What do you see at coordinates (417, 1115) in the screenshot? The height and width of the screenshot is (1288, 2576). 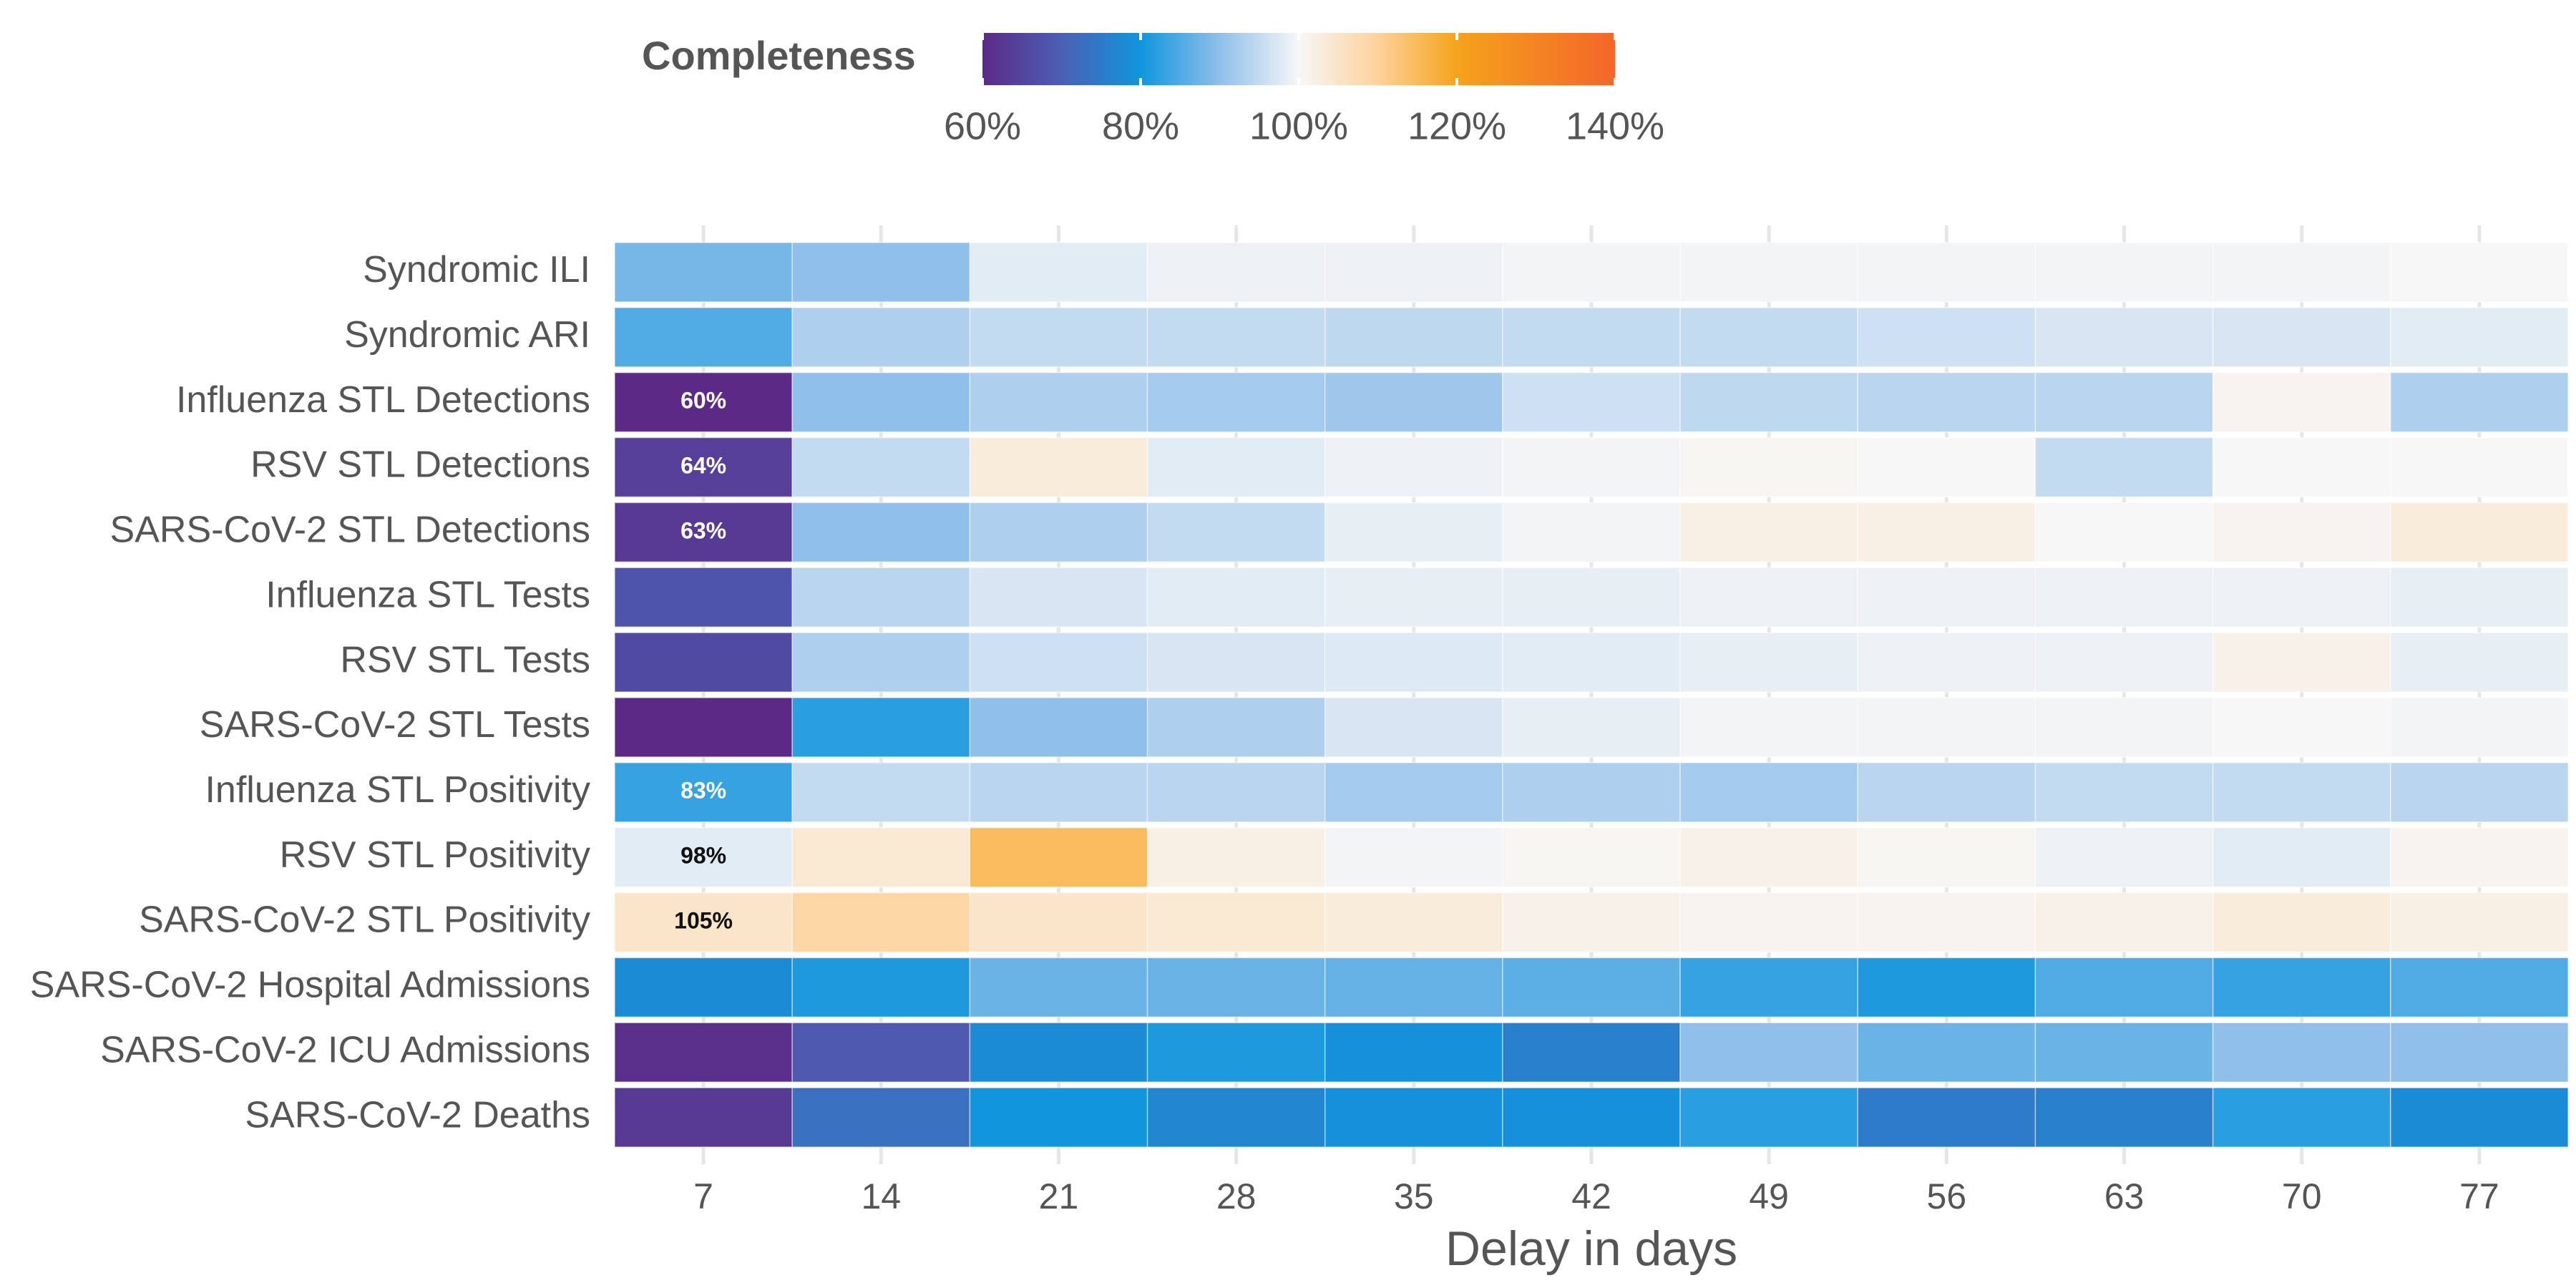 I see `y-tick-label: SARS-CoV-2 Deaths` at bounding box center [417, 1115].